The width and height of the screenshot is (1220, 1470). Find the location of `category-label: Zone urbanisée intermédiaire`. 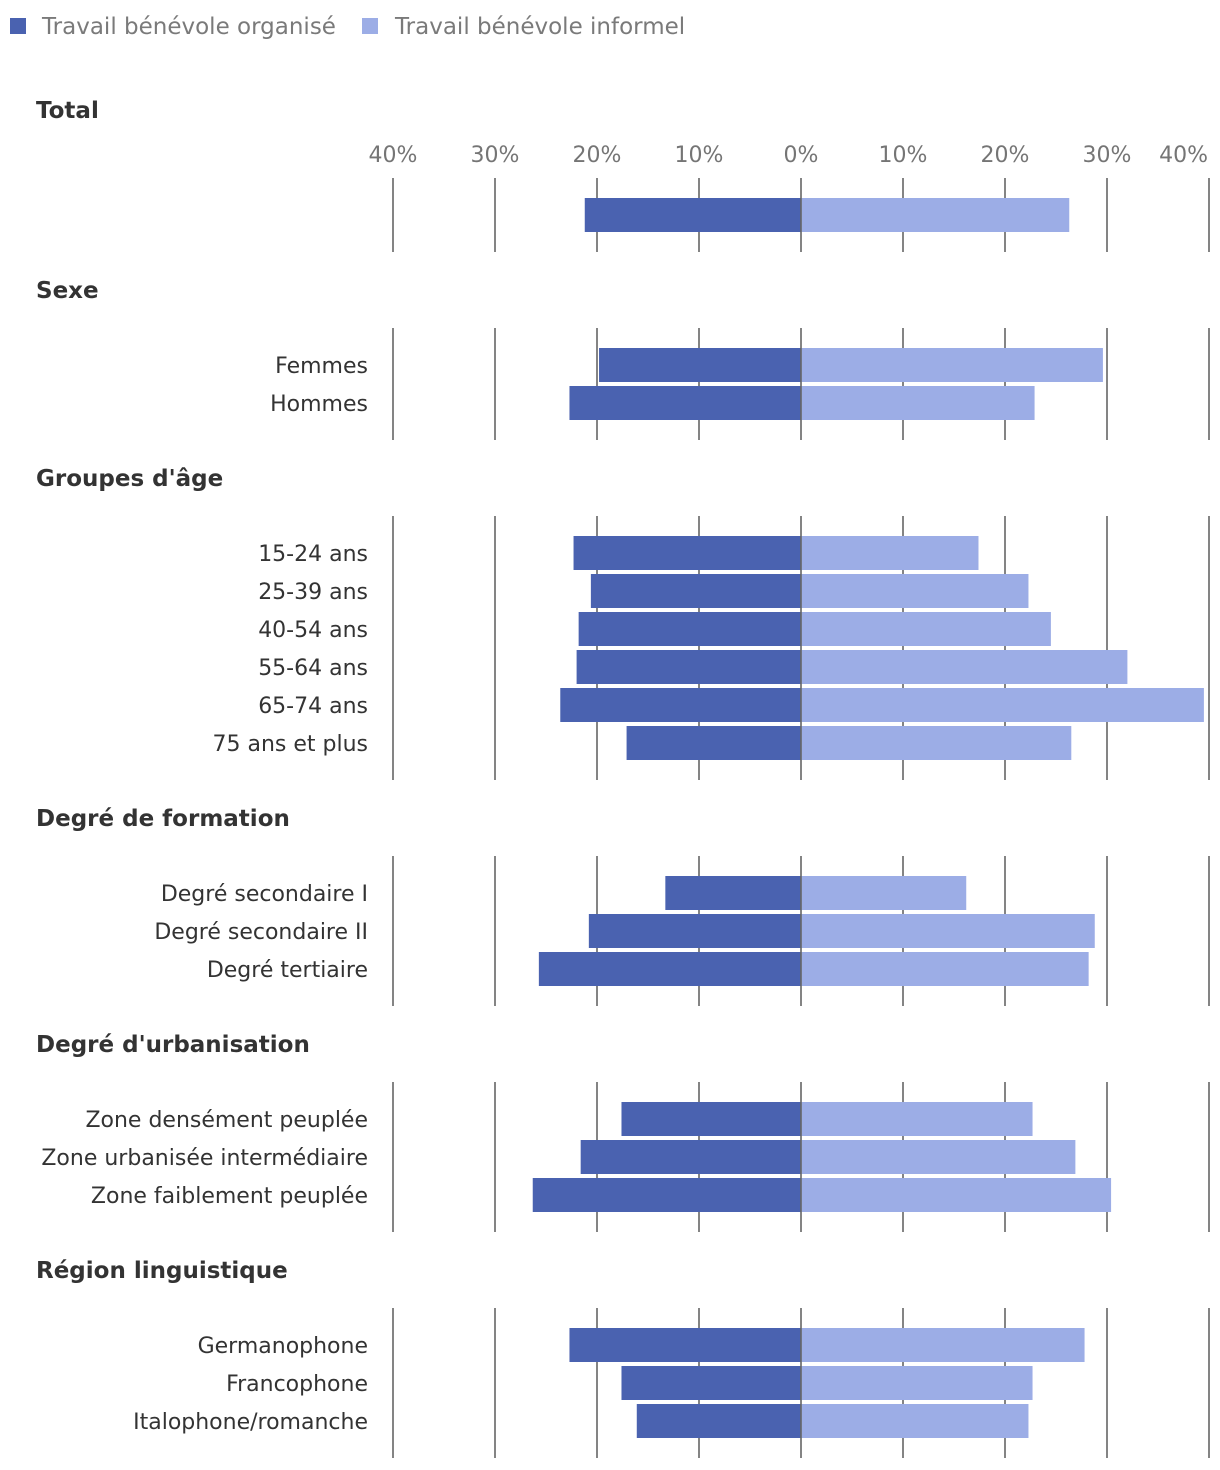

category-label: Zone urbanisée intermédiaire is located at coordinates (204, 1158).